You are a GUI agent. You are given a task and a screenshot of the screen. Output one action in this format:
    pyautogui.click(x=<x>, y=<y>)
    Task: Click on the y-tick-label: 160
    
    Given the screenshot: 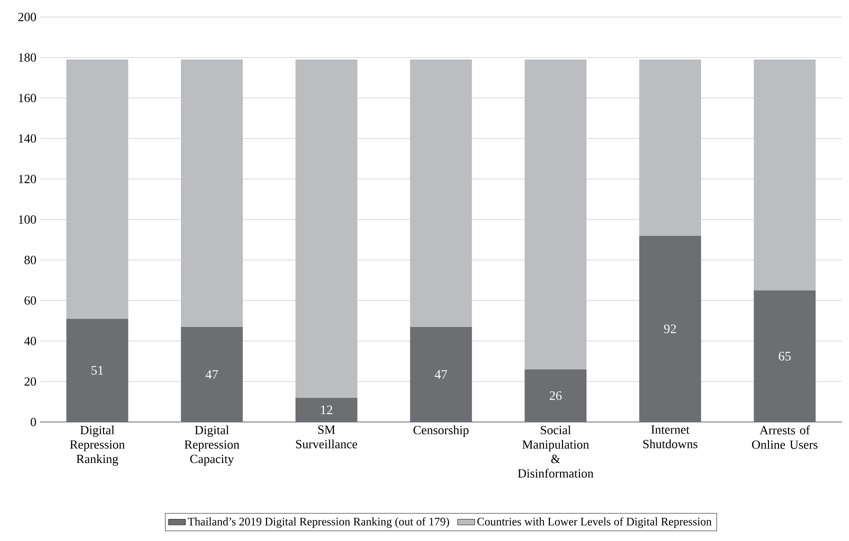 What is the action you would take?
    pyautogui.click(x=27, y=98)
    